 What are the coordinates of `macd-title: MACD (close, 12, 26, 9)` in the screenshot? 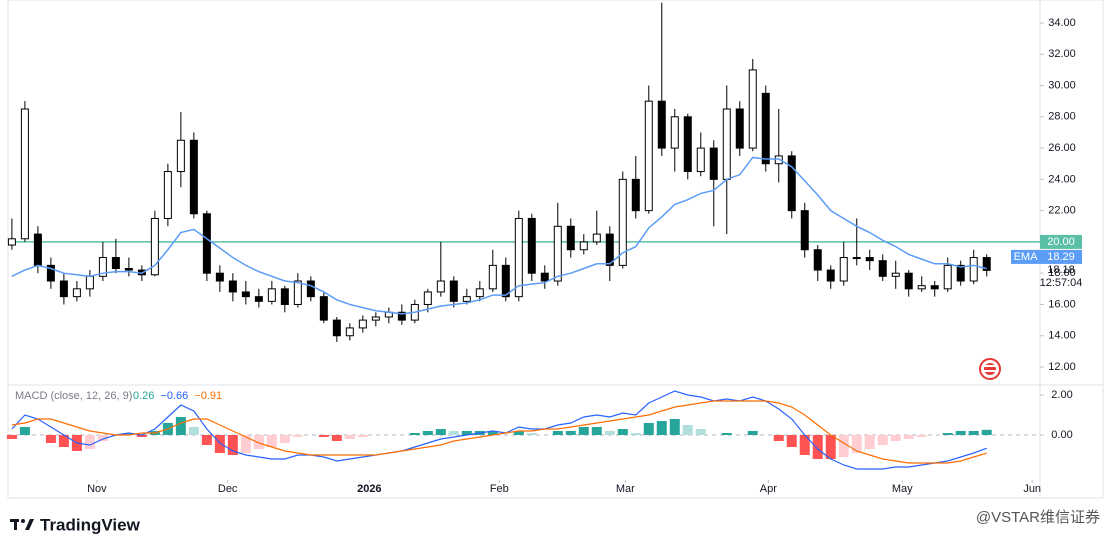 It's located at (73, 396).